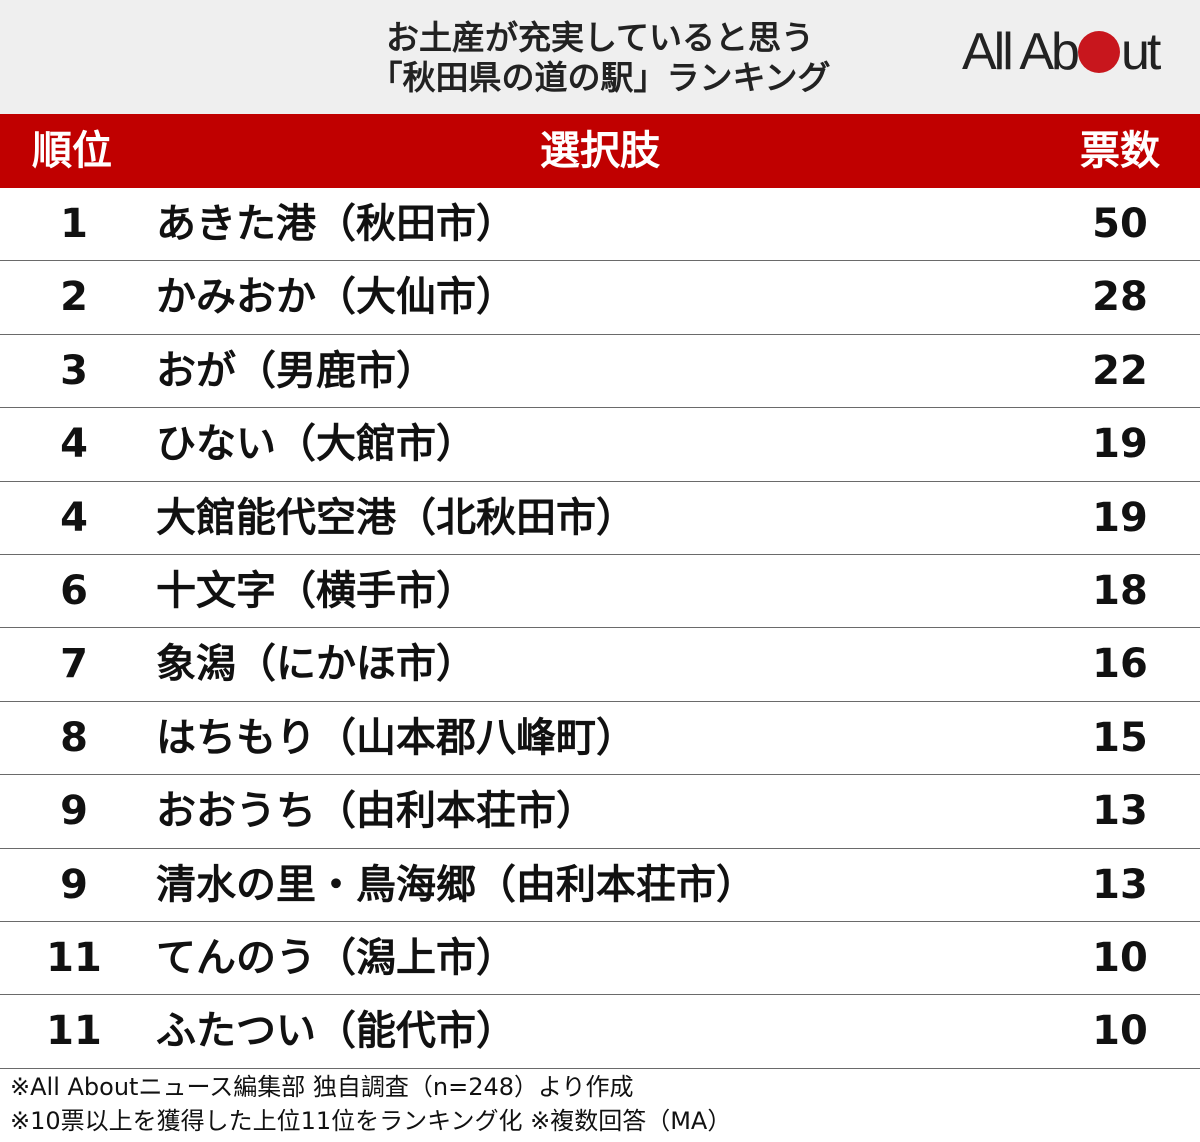 This screenshot has height=1142, width=1200. Describe the element at coordinates (74, 737) in the screenshot. I see `rank-cell: 8` at that location.